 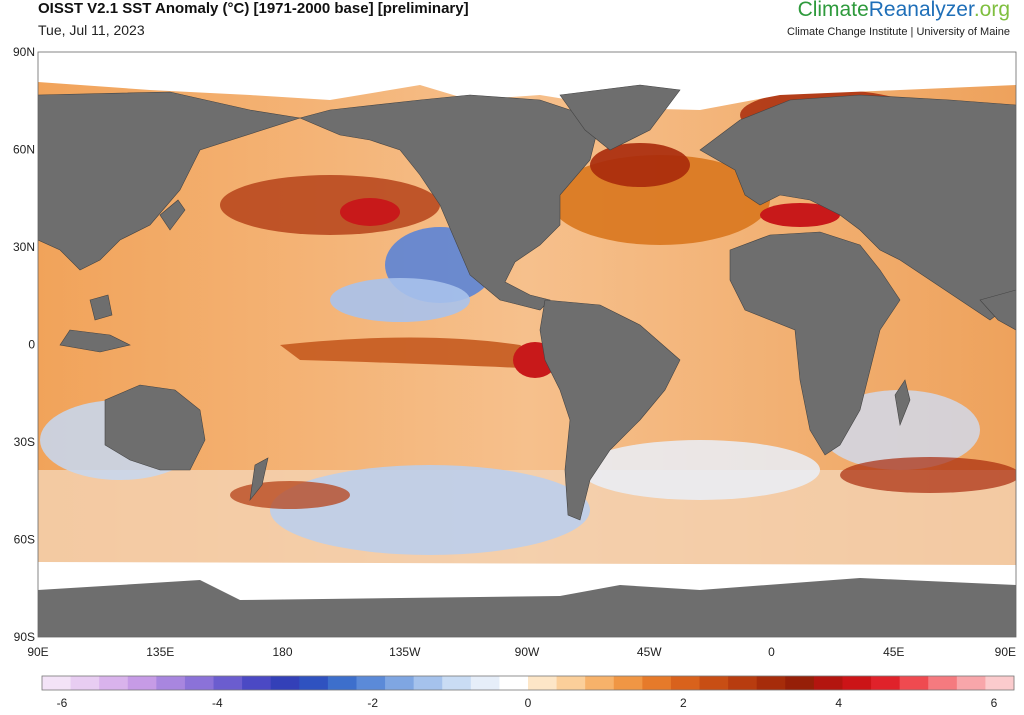 What do you see at coordinates (700, 470) in the screenshot?
I see `pale-anomaly-south-atlantic` at bounding box center [700, 470].